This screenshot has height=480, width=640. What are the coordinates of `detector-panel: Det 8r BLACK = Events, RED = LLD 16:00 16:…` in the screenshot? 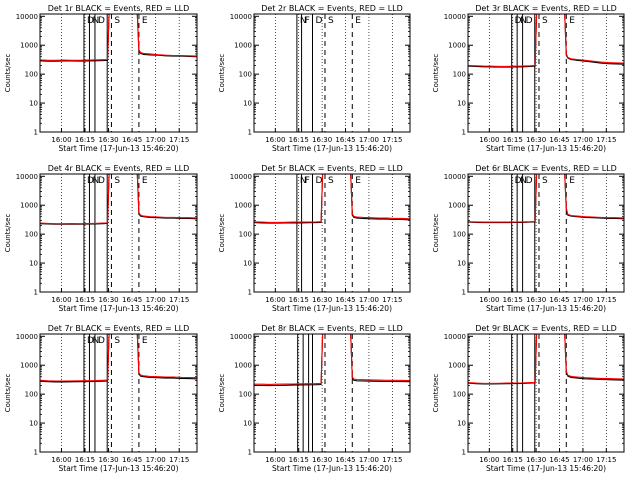 It's located at (314, 398).